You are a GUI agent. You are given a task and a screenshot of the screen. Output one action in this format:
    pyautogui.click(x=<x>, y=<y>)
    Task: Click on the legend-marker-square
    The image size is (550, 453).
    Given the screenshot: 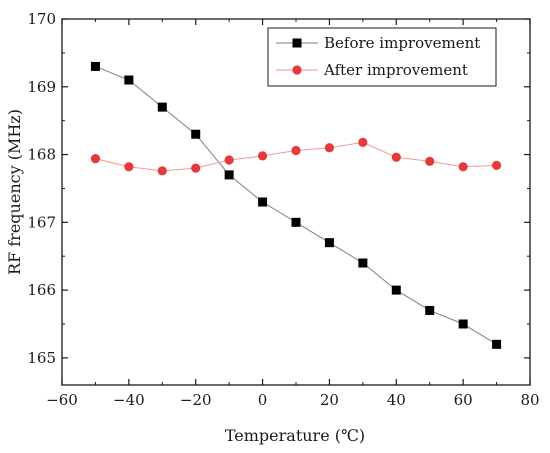 What is the action you would take?
    pyautogui.click(x=297, y=43)
    